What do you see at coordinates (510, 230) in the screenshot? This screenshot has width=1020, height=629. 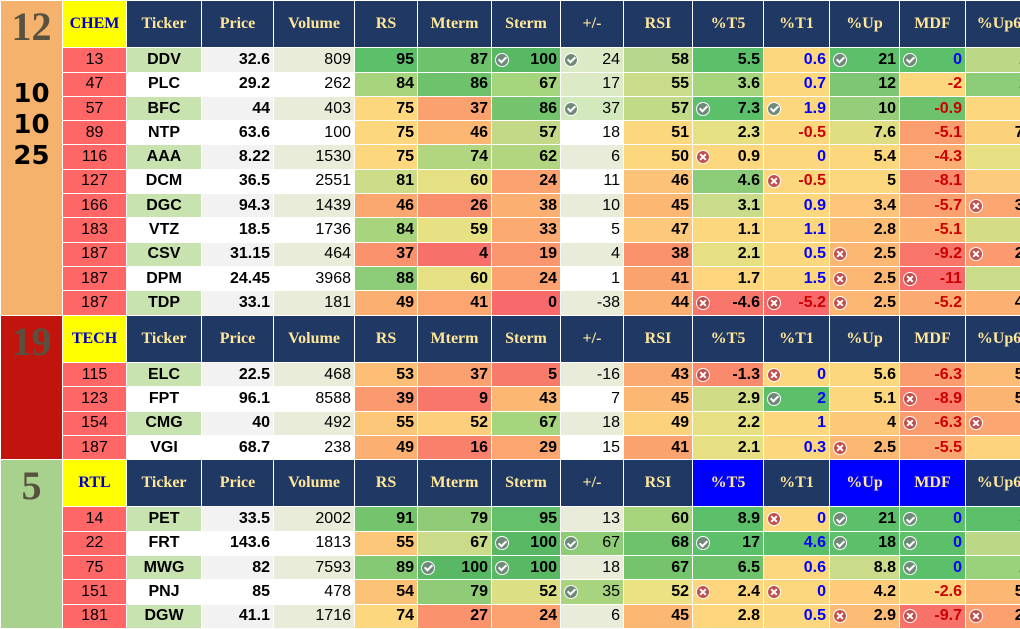 I see `table-row: 183 VTZ 18.5 1736 84 59 33 5 47 1.1 1.1 2.8 -5.114` at bounding box center [510, 230].